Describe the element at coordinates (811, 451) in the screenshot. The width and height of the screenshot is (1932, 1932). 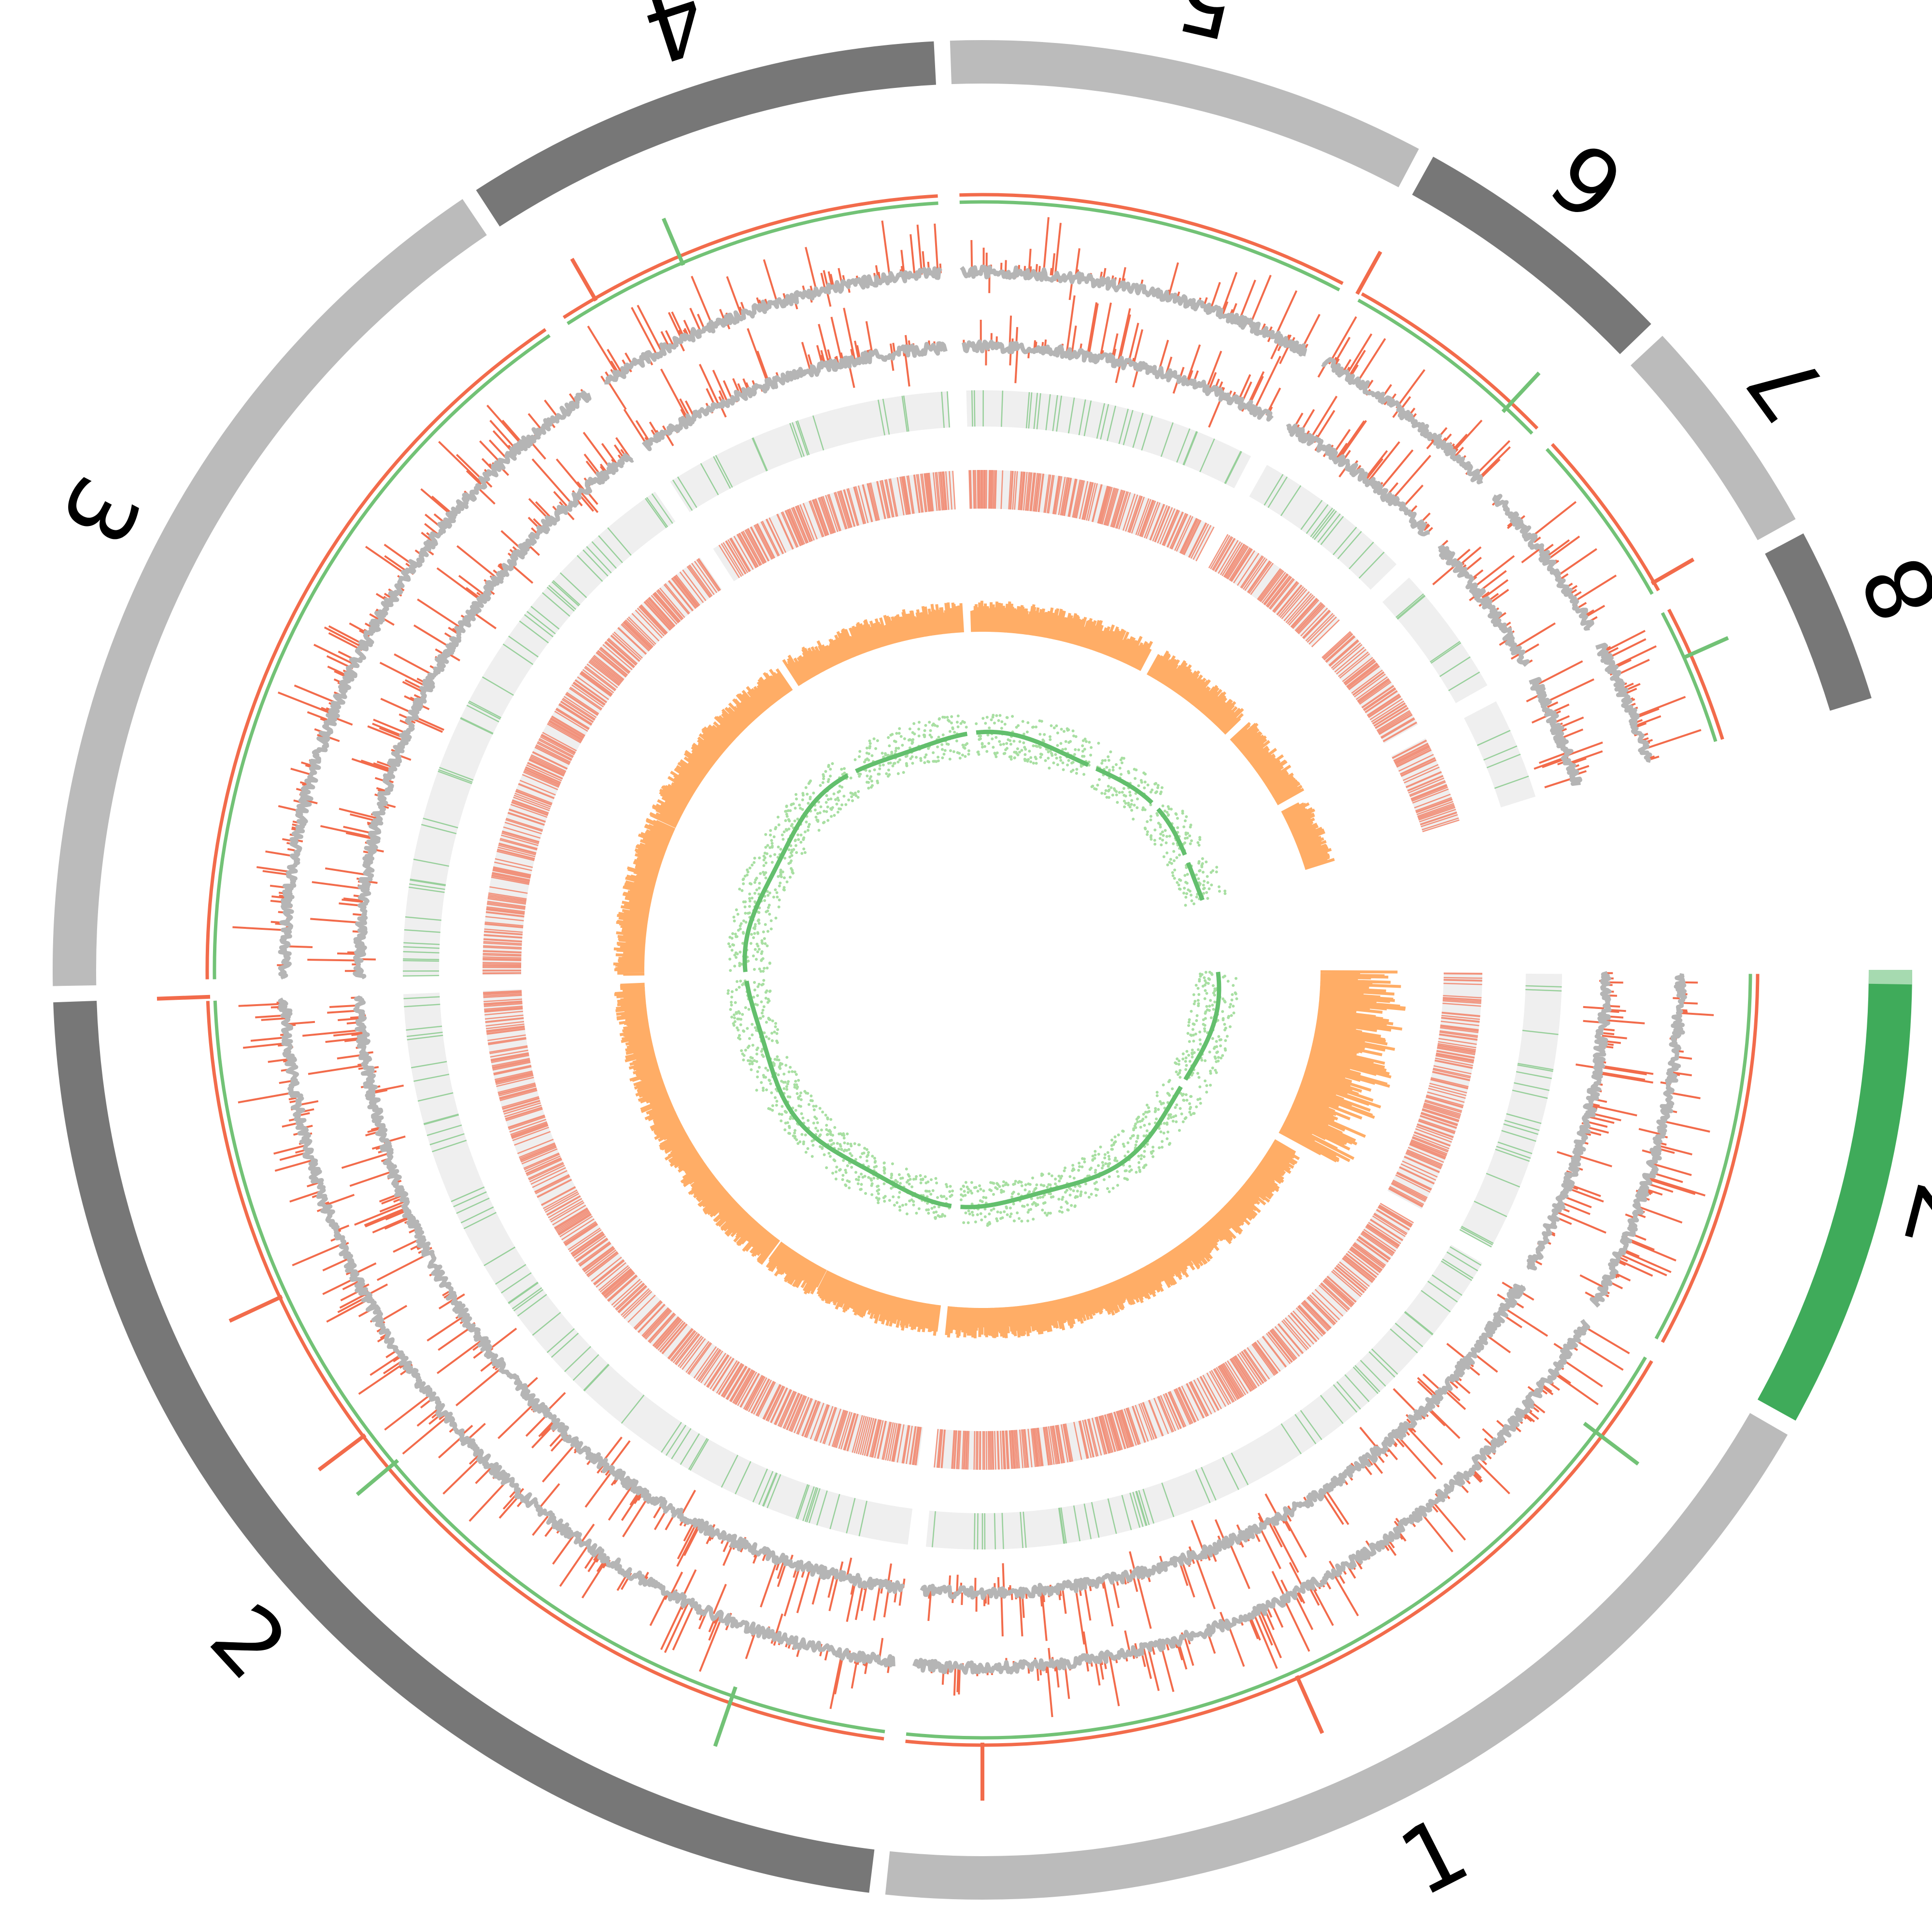
I see `heatmap-green-lines` at that location.